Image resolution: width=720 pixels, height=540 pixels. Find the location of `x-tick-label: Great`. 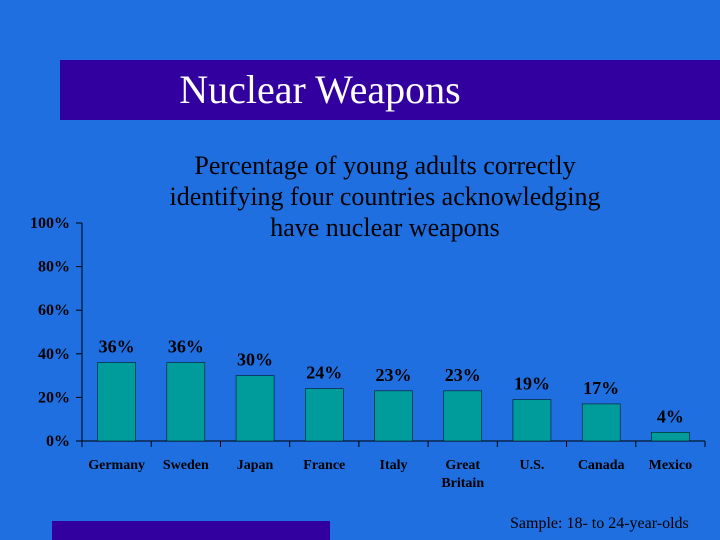

x-tick-label: Great is located at coordinates (462, 465).